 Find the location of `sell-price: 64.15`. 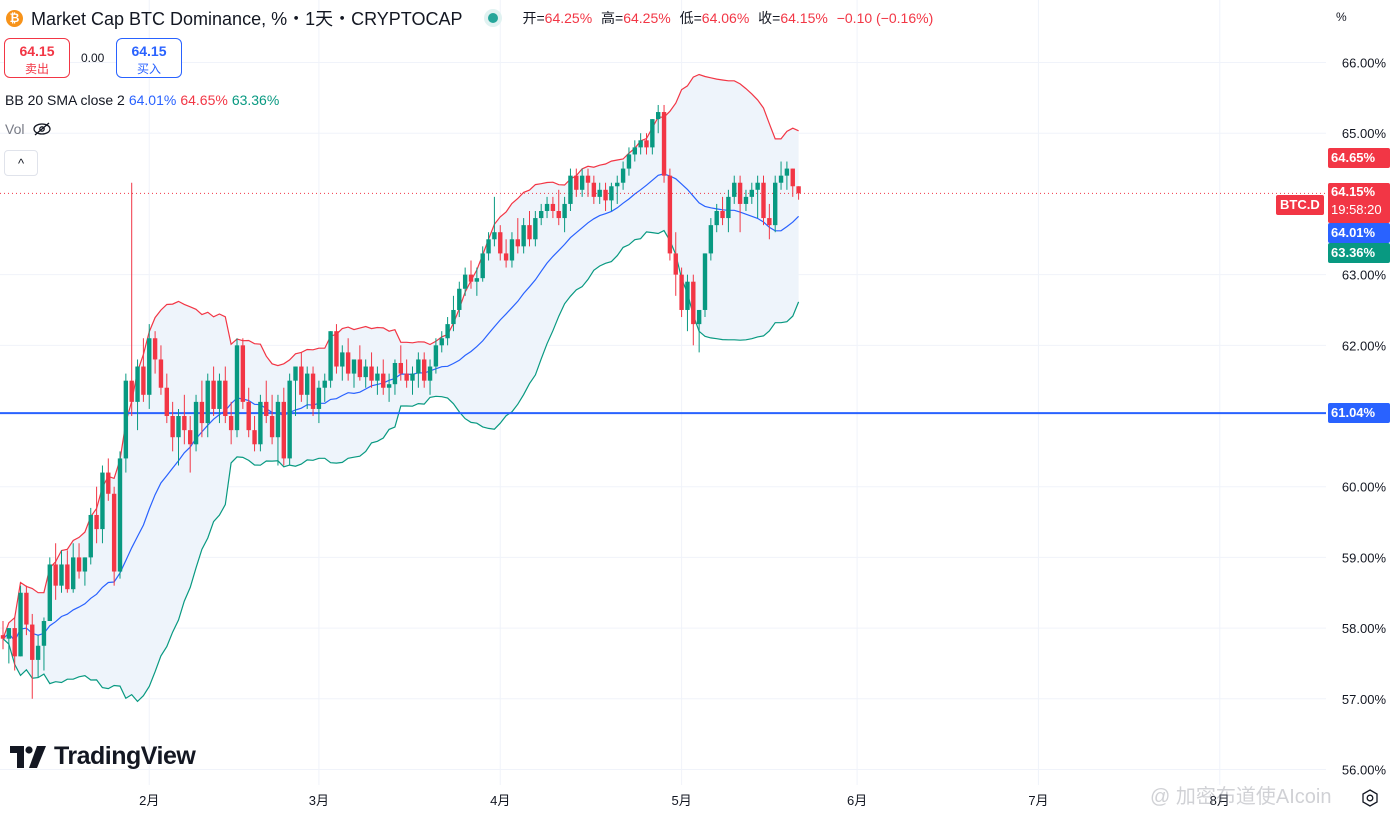

sell-price: 64.15 is located at coordinates (37, 51).